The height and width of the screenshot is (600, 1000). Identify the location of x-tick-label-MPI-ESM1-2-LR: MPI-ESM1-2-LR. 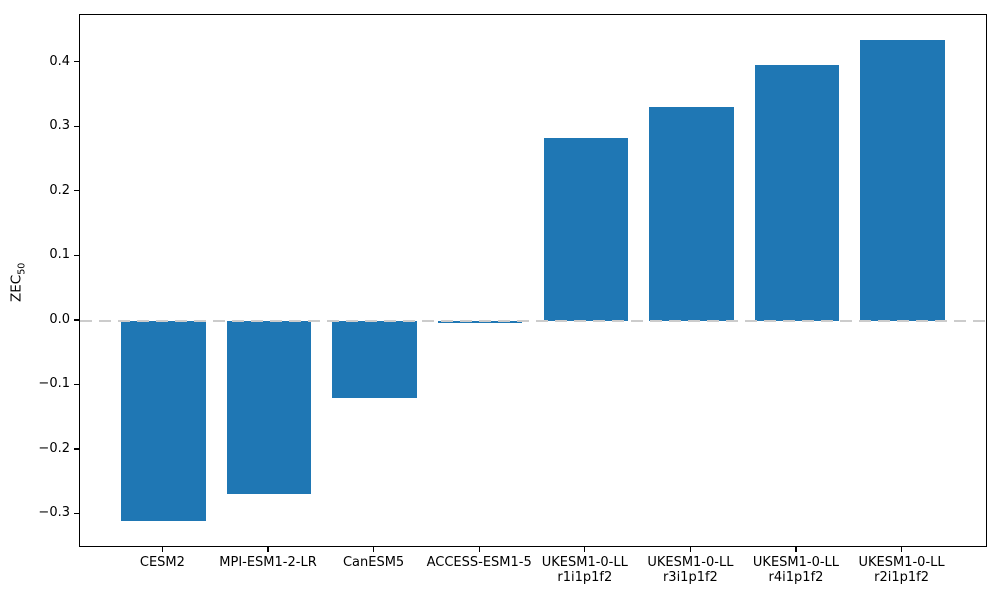
(268, 562).